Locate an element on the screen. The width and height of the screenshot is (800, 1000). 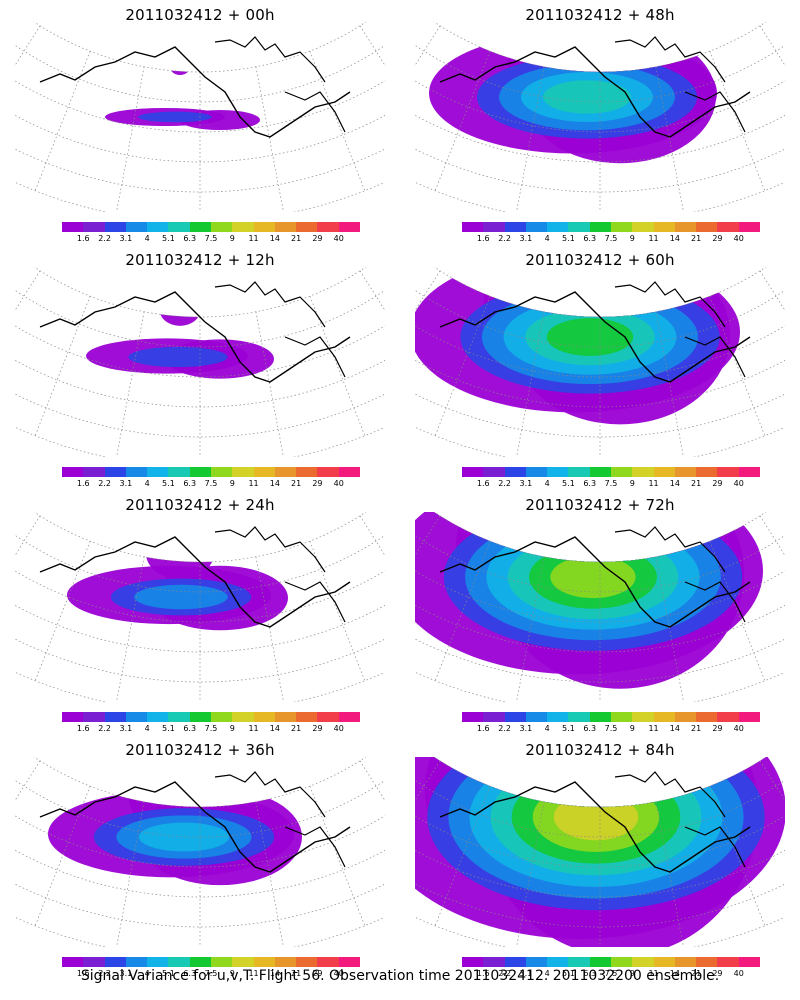
colorbar-label: 9 is located at coordinates (632, 973).